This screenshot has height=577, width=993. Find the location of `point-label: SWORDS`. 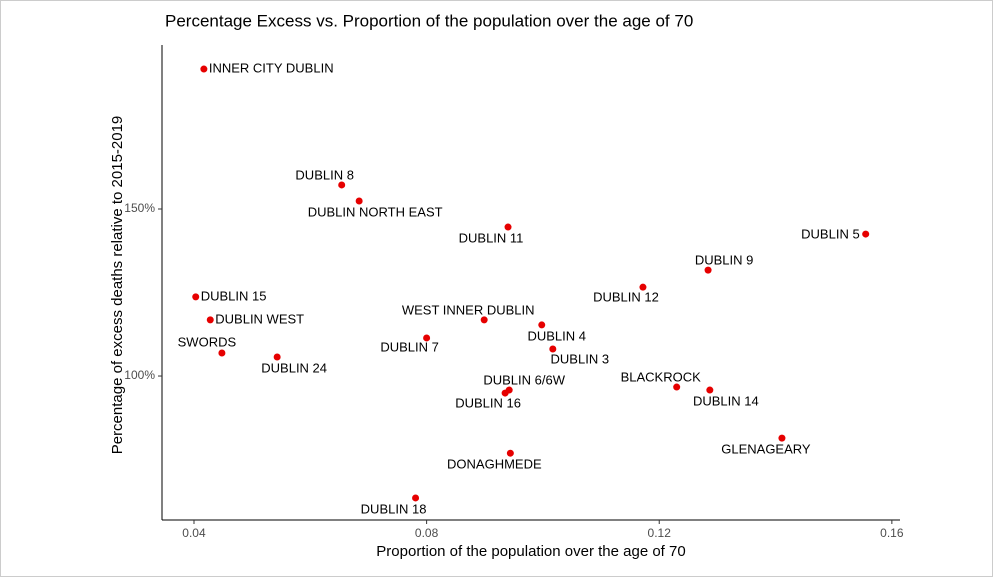

point-label: SWORDS is located at coordinates (207, 341).